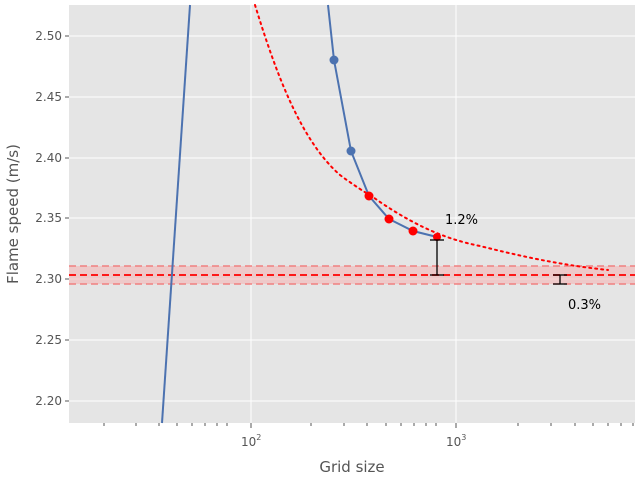  What do you see at coordinates (48, 97) in the screenshot?
I see `y-tick-label: 2.45` at bounding box center [48, 97].